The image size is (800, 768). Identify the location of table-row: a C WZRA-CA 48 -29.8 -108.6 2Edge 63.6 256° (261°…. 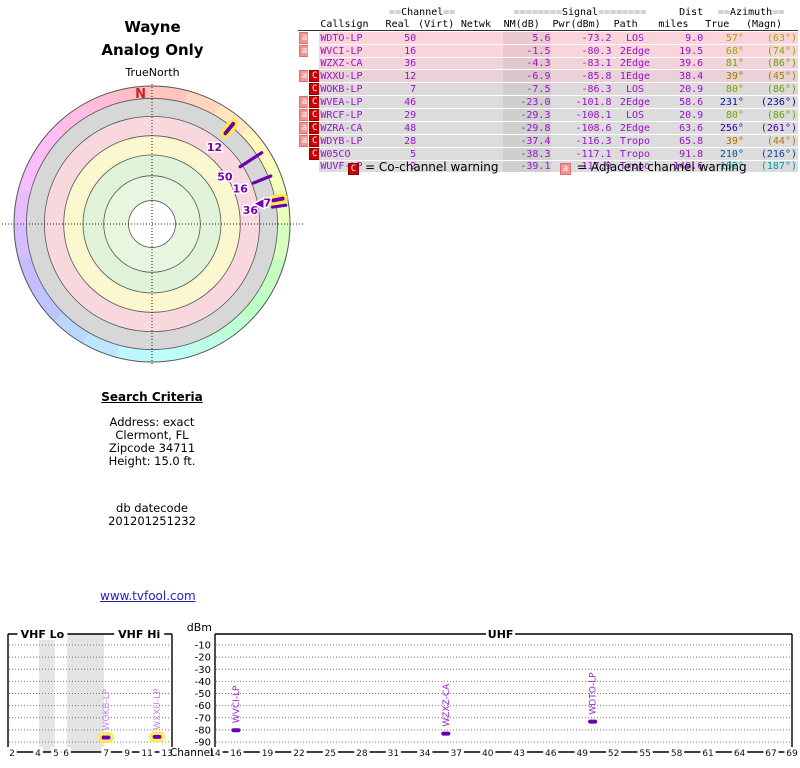
(548, 128).